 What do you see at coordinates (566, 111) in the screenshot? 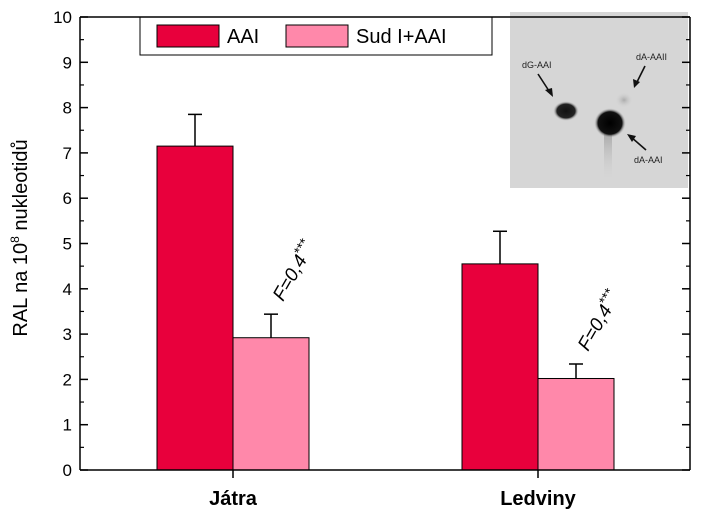
I see `spot-dg-aai` at bounding box center [566, 111].